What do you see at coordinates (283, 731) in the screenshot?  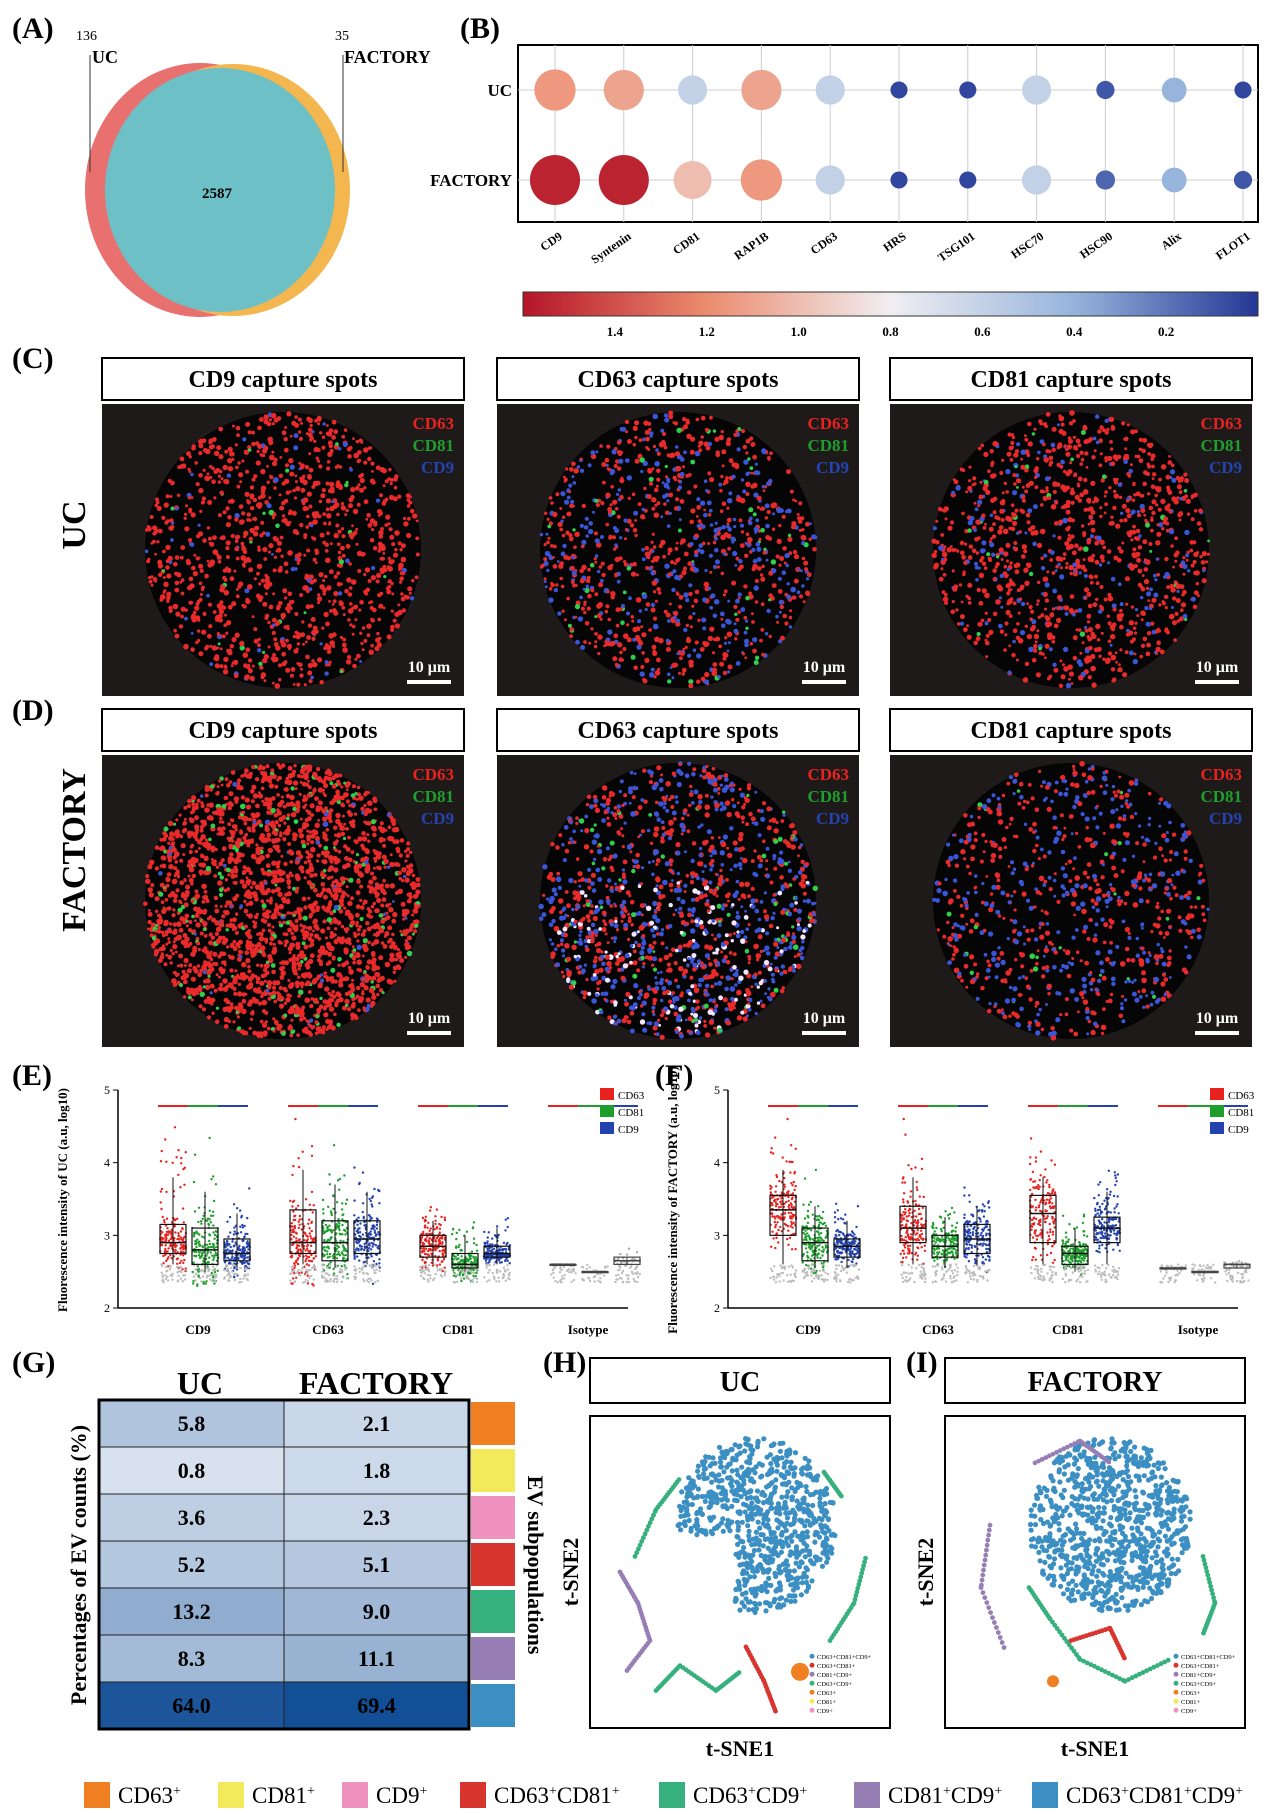 I see `micrograph-title: CD9 capture spots` at bounding box center [283, 731].